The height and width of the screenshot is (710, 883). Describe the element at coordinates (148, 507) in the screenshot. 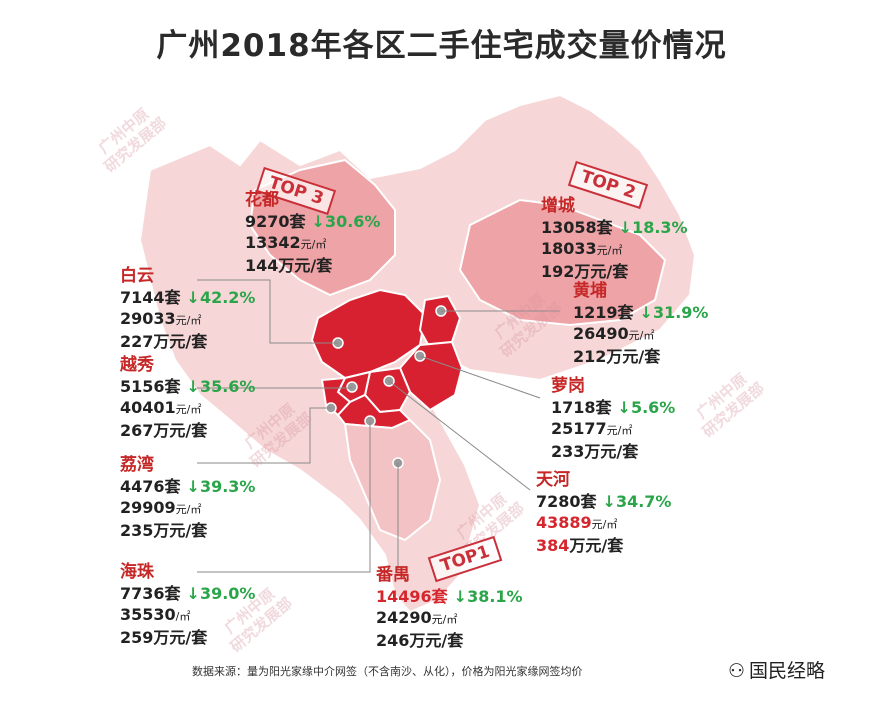

I see `district-price: 29909` at that location.